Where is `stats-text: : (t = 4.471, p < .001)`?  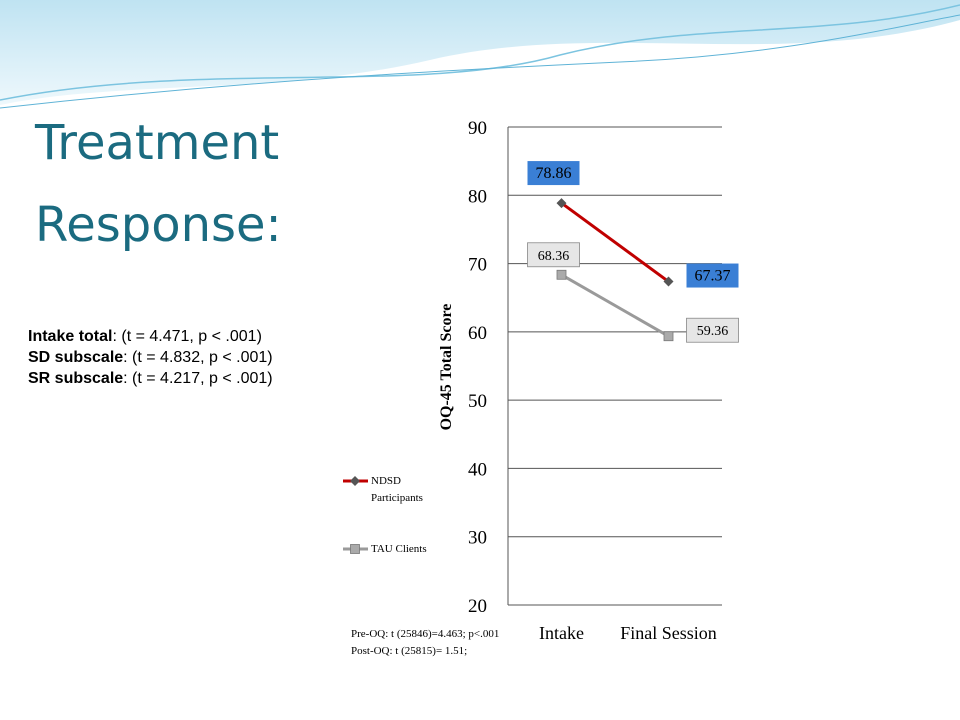
stats-text: : (t = 4.471, p < .001) is located at coordinates (187, 336).